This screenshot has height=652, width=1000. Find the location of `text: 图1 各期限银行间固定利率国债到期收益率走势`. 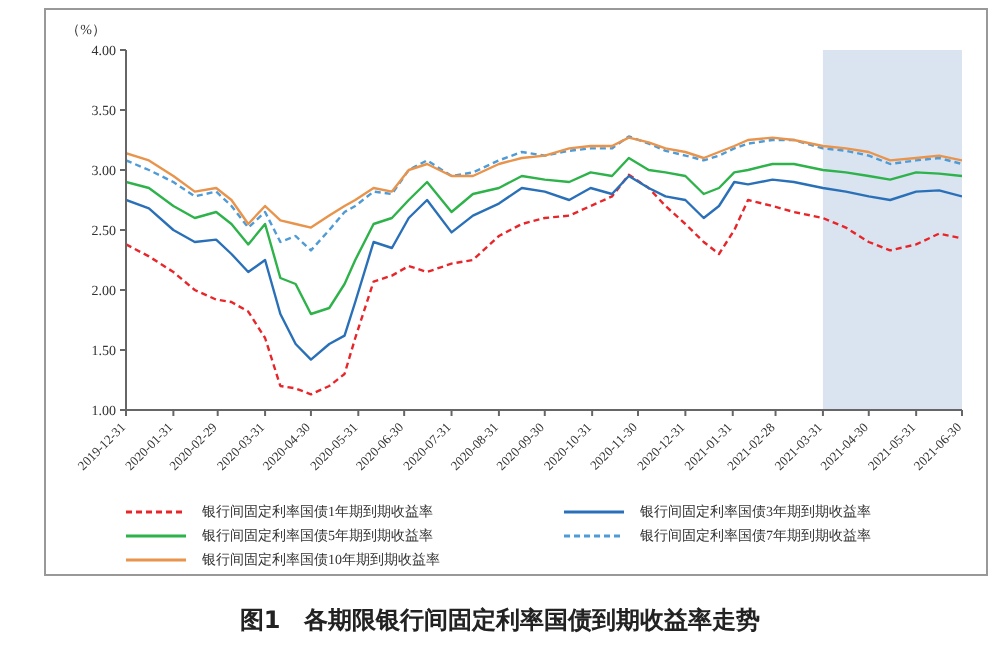

text: 图1 各期限银行间固定利率国债到期收益率走势 is located at coordinates (500, 621).